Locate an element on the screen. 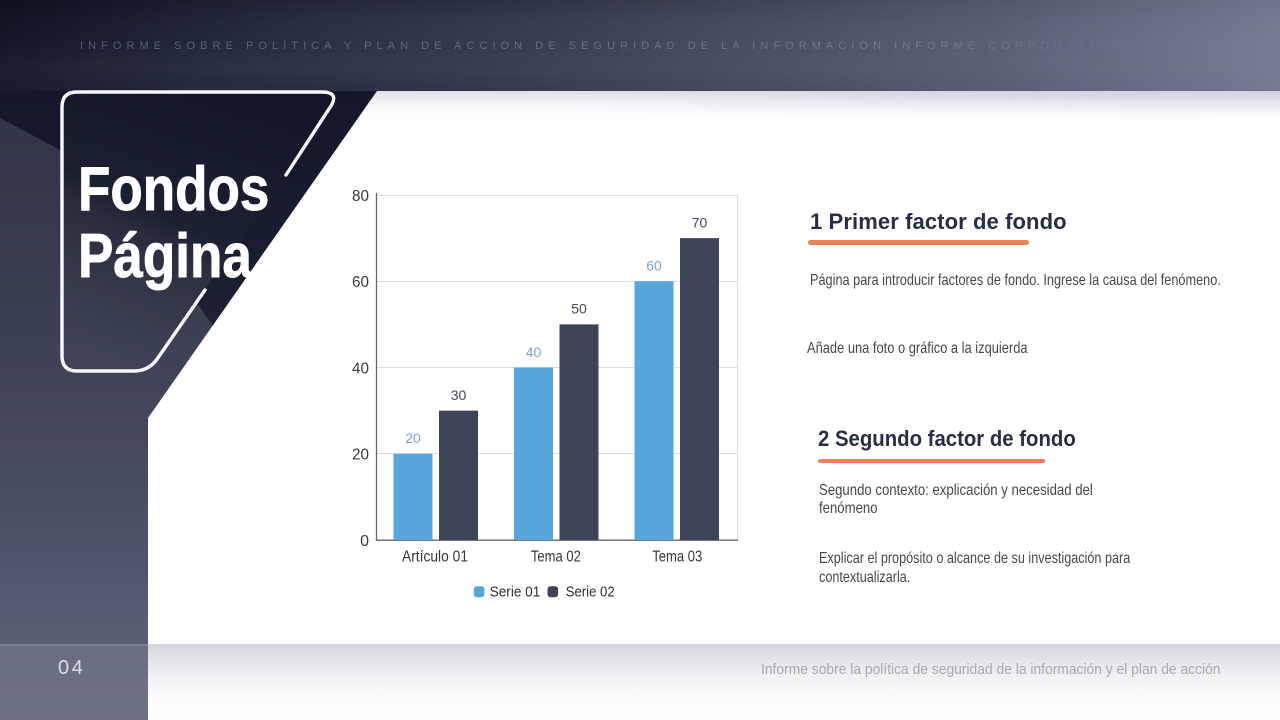  svg-text: 80 is located at coordinates (360, 196).